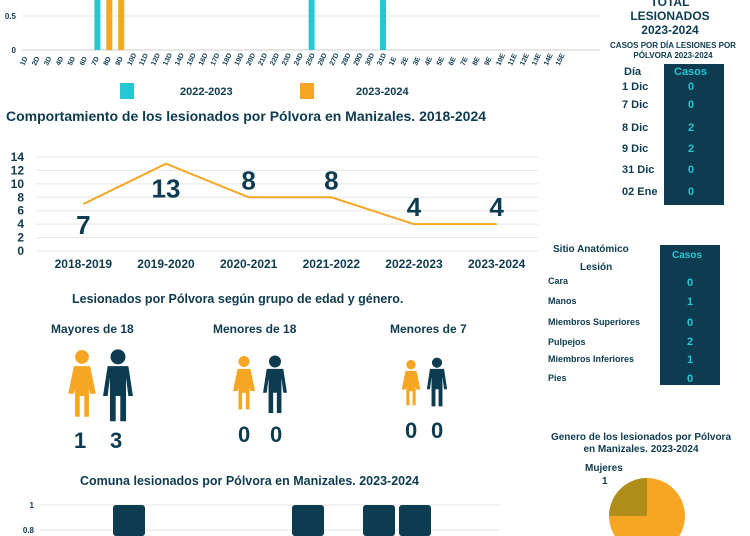  What do you see at coordinates (405, 61) in the screenshot?
I see `x-tick-label: 2E` at bounding box center [405, 61].